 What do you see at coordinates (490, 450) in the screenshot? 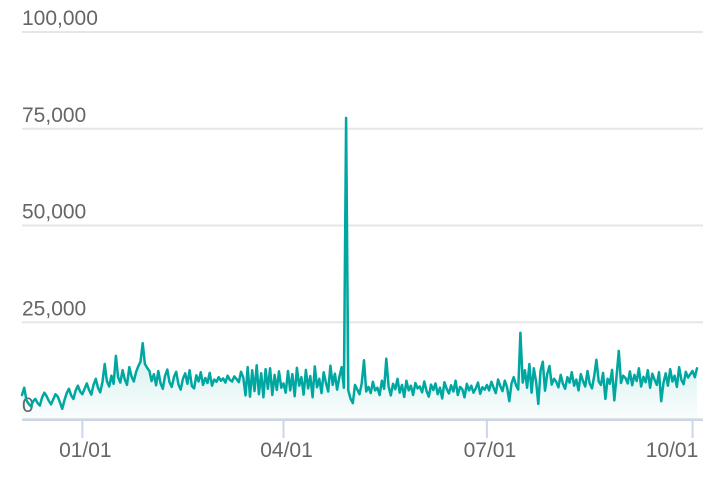
I see `x-axis-label: 07/01` at bounding box center [490, 450].